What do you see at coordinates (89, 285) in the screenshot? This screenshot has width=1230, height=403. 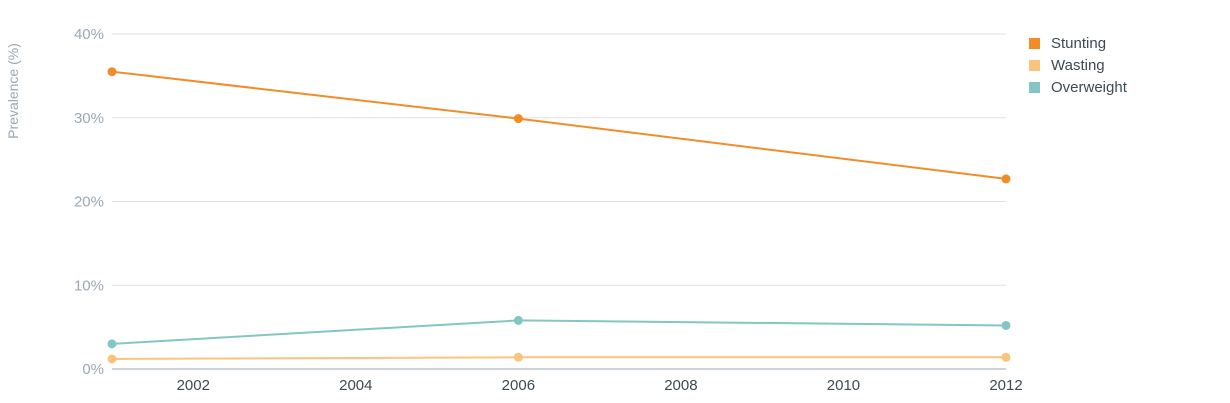 I see `y-tick-label: 10%` at bounding box center [89, 285].